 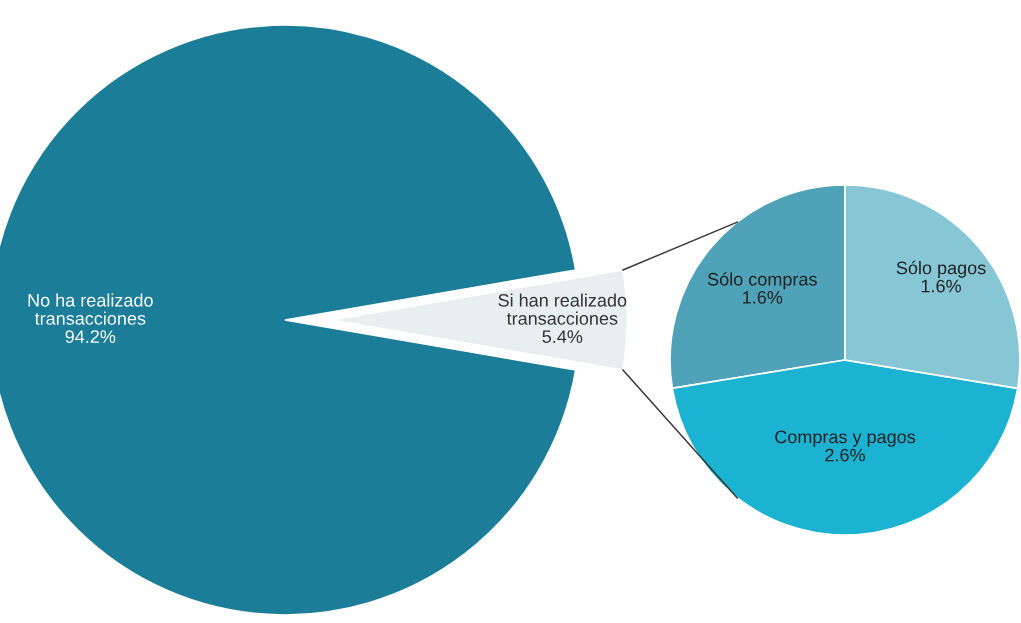 What do you see at coordinates (762, 281) in the screenshot?
I see `slice-label: Sólo compras` at bounding box center [762, 281].